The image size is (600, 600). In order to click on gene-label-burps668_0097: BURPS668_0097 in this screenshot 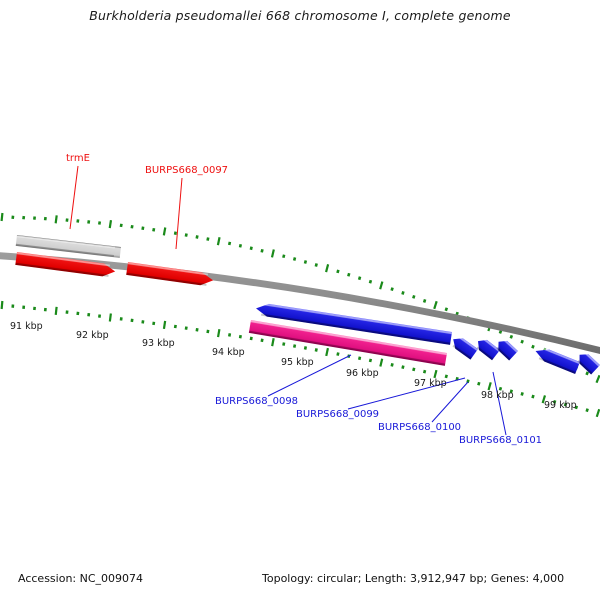, I will do `click(186, 170)`.